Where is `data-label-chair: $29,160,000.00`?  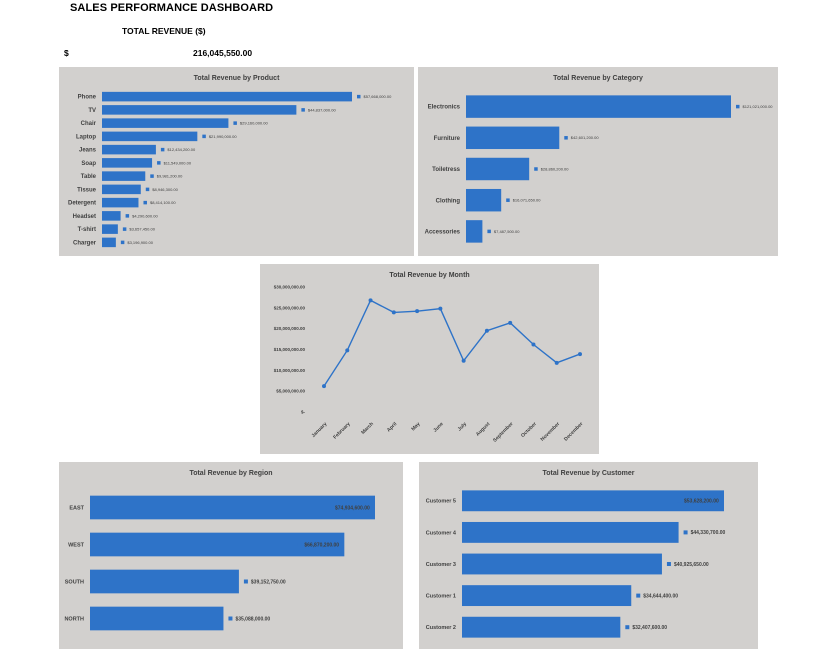 data-label-chair: $29,160,000.00 is located at coordinates (254, 123).